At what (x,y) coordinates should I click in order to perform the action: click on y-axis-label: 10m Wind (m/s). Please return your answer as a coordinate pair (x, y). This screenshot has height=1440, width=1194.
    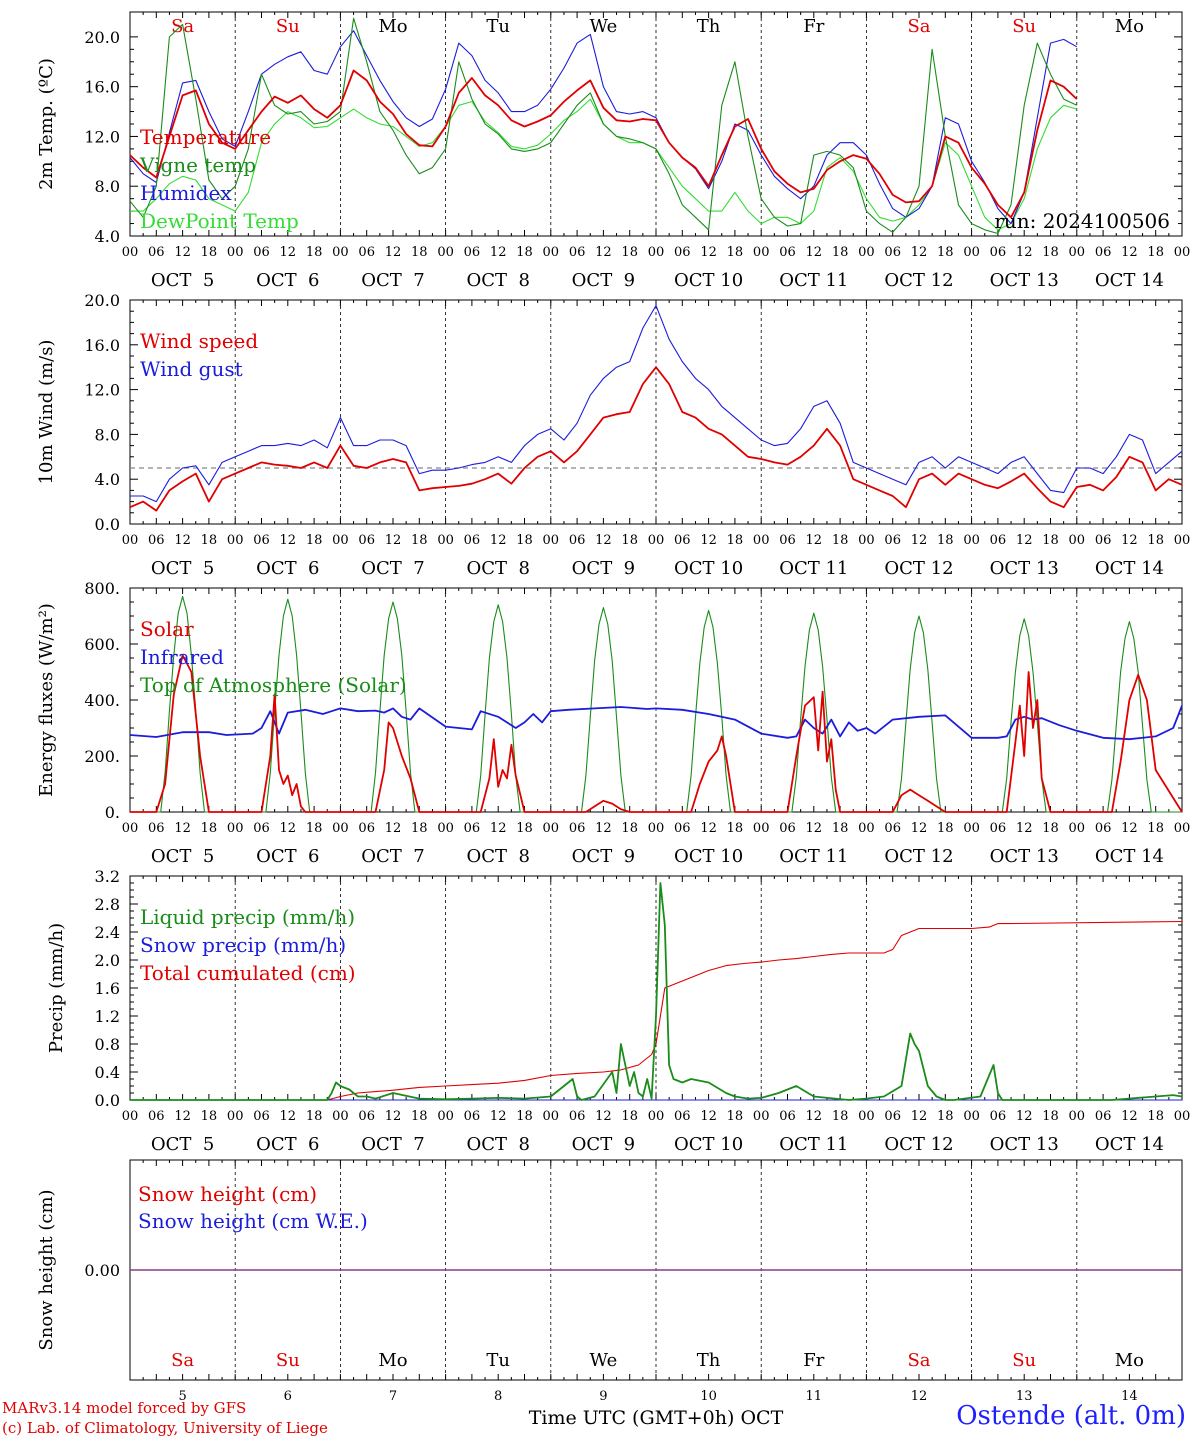
    Looking at the image, I should click on (46, 412).